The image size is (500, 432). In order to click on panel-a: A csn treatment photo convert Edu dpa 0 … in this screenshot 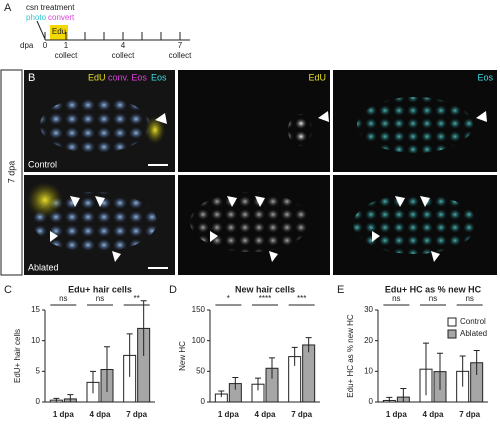, I will do `click(98, 31)`.